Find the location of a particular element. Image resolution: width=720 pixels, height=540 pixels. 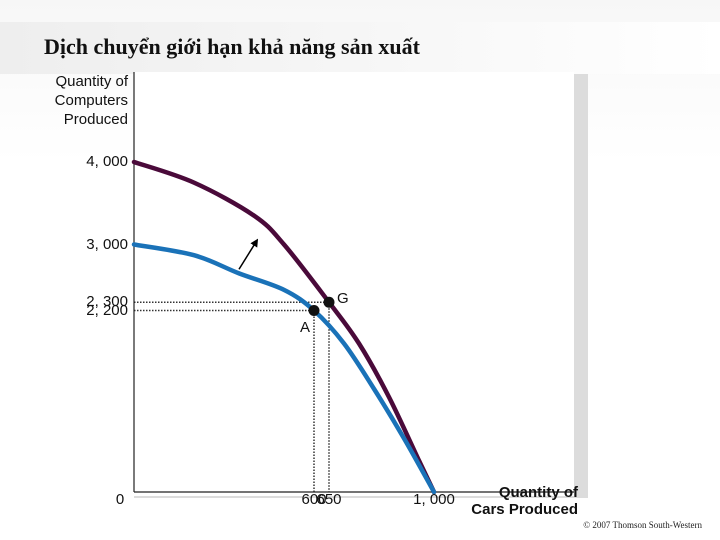

point-a is located at coordinates (314, 310).